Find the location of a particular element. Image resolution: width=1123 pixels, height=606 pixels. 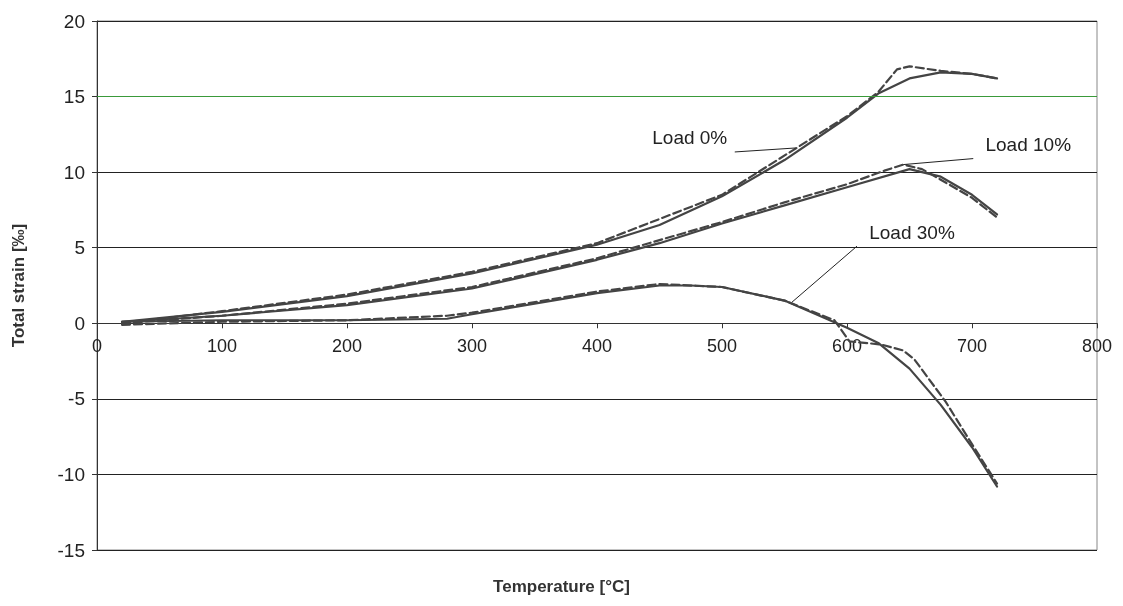

y-tick-label: -5 is located at coordinates (76, 399).